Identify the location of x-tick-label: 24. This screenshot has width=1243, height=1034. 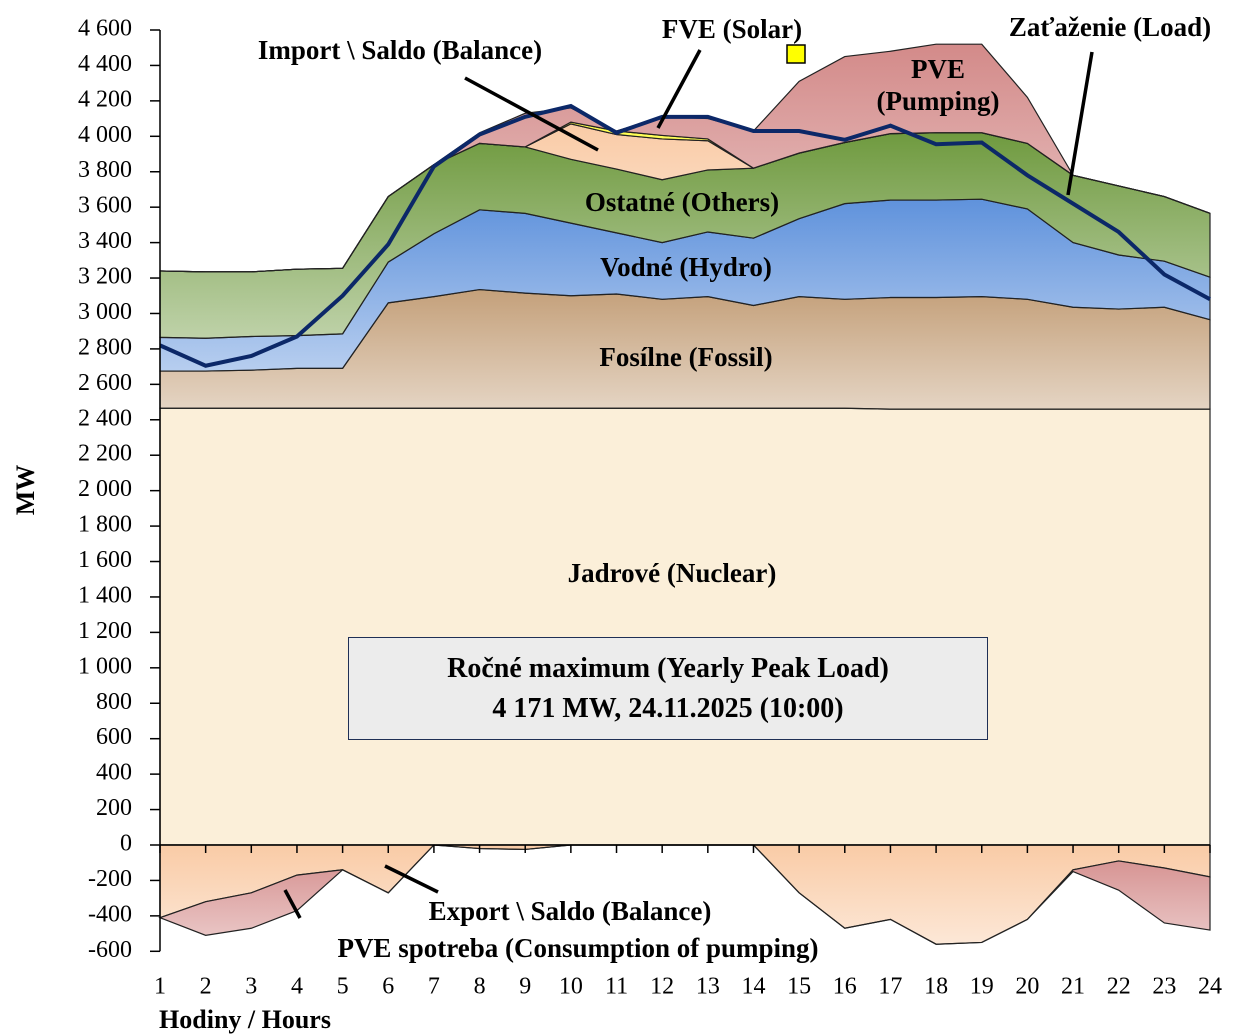
(1210, 987).